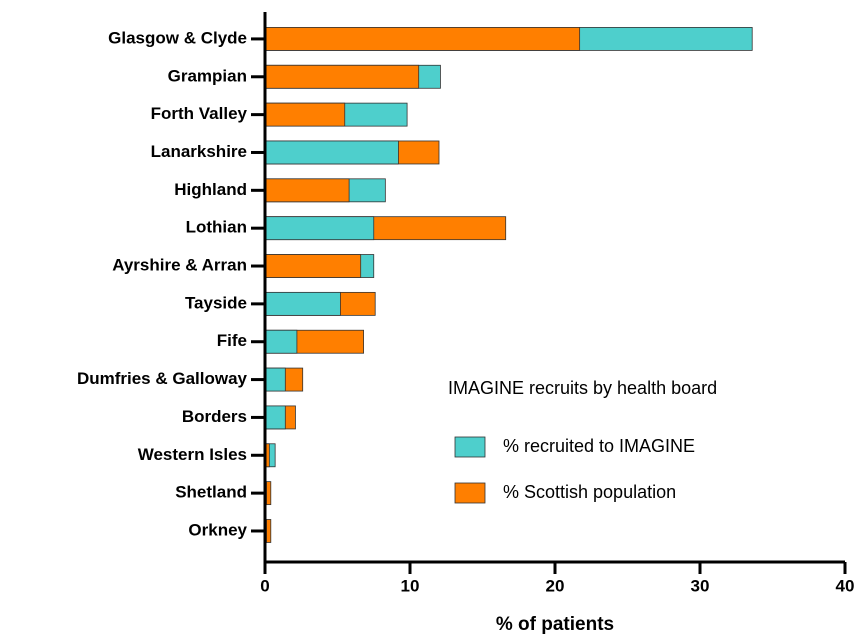 The image size is (858, 640). What do you see at coordinates (207, 75) in the screenshot?
I see `y-tick-label: Grampian` at bounding box center [207, 75].